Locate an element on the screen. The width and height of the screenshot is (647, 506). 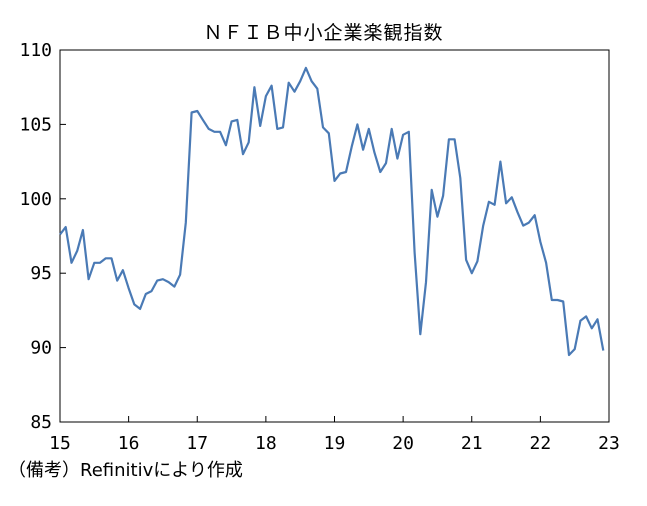
y-tick-label: 100 is located at coordinates (35, 199).